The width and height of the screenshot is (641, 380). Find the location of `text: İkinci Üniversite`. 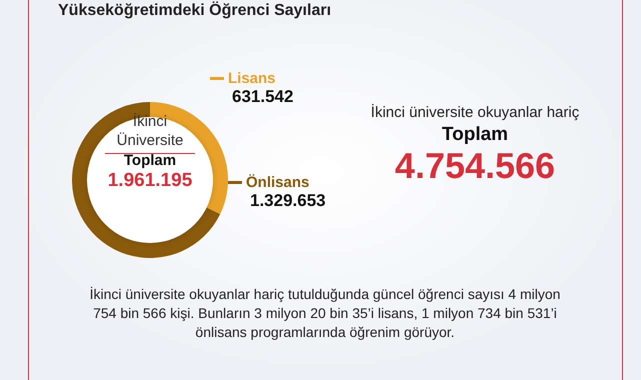

text: İkinci Üniversite is located at coordinates (150, 131).